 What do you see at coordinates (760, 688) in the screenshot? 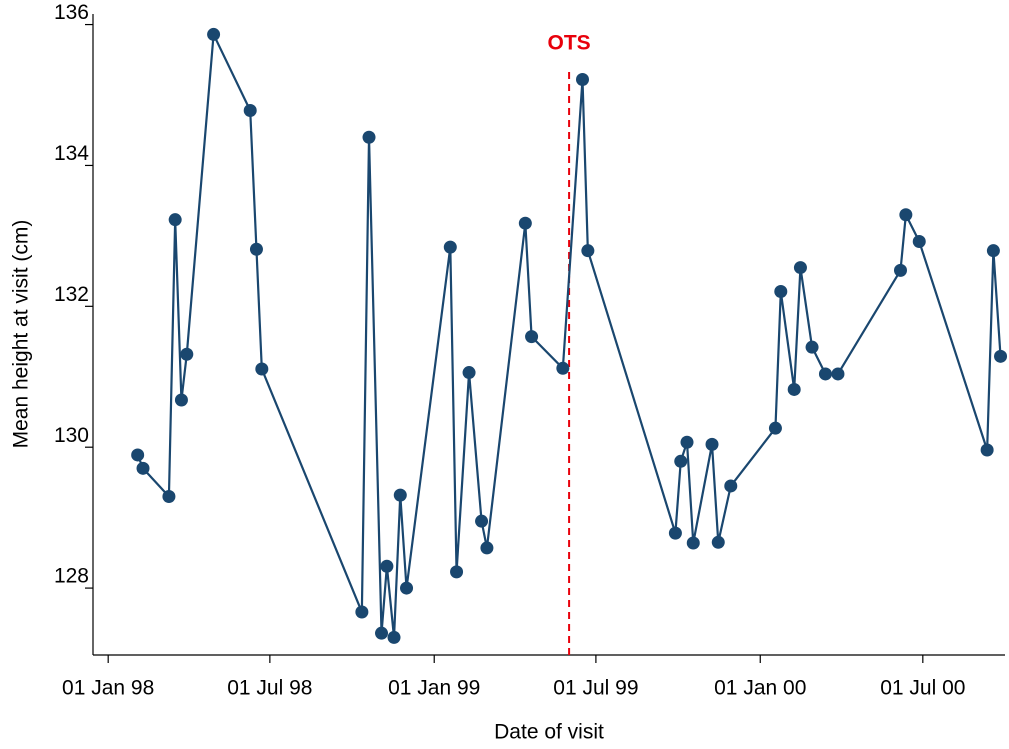
I see `x-tick-label: 01 Jan 00` at bounding box center [760, 688].